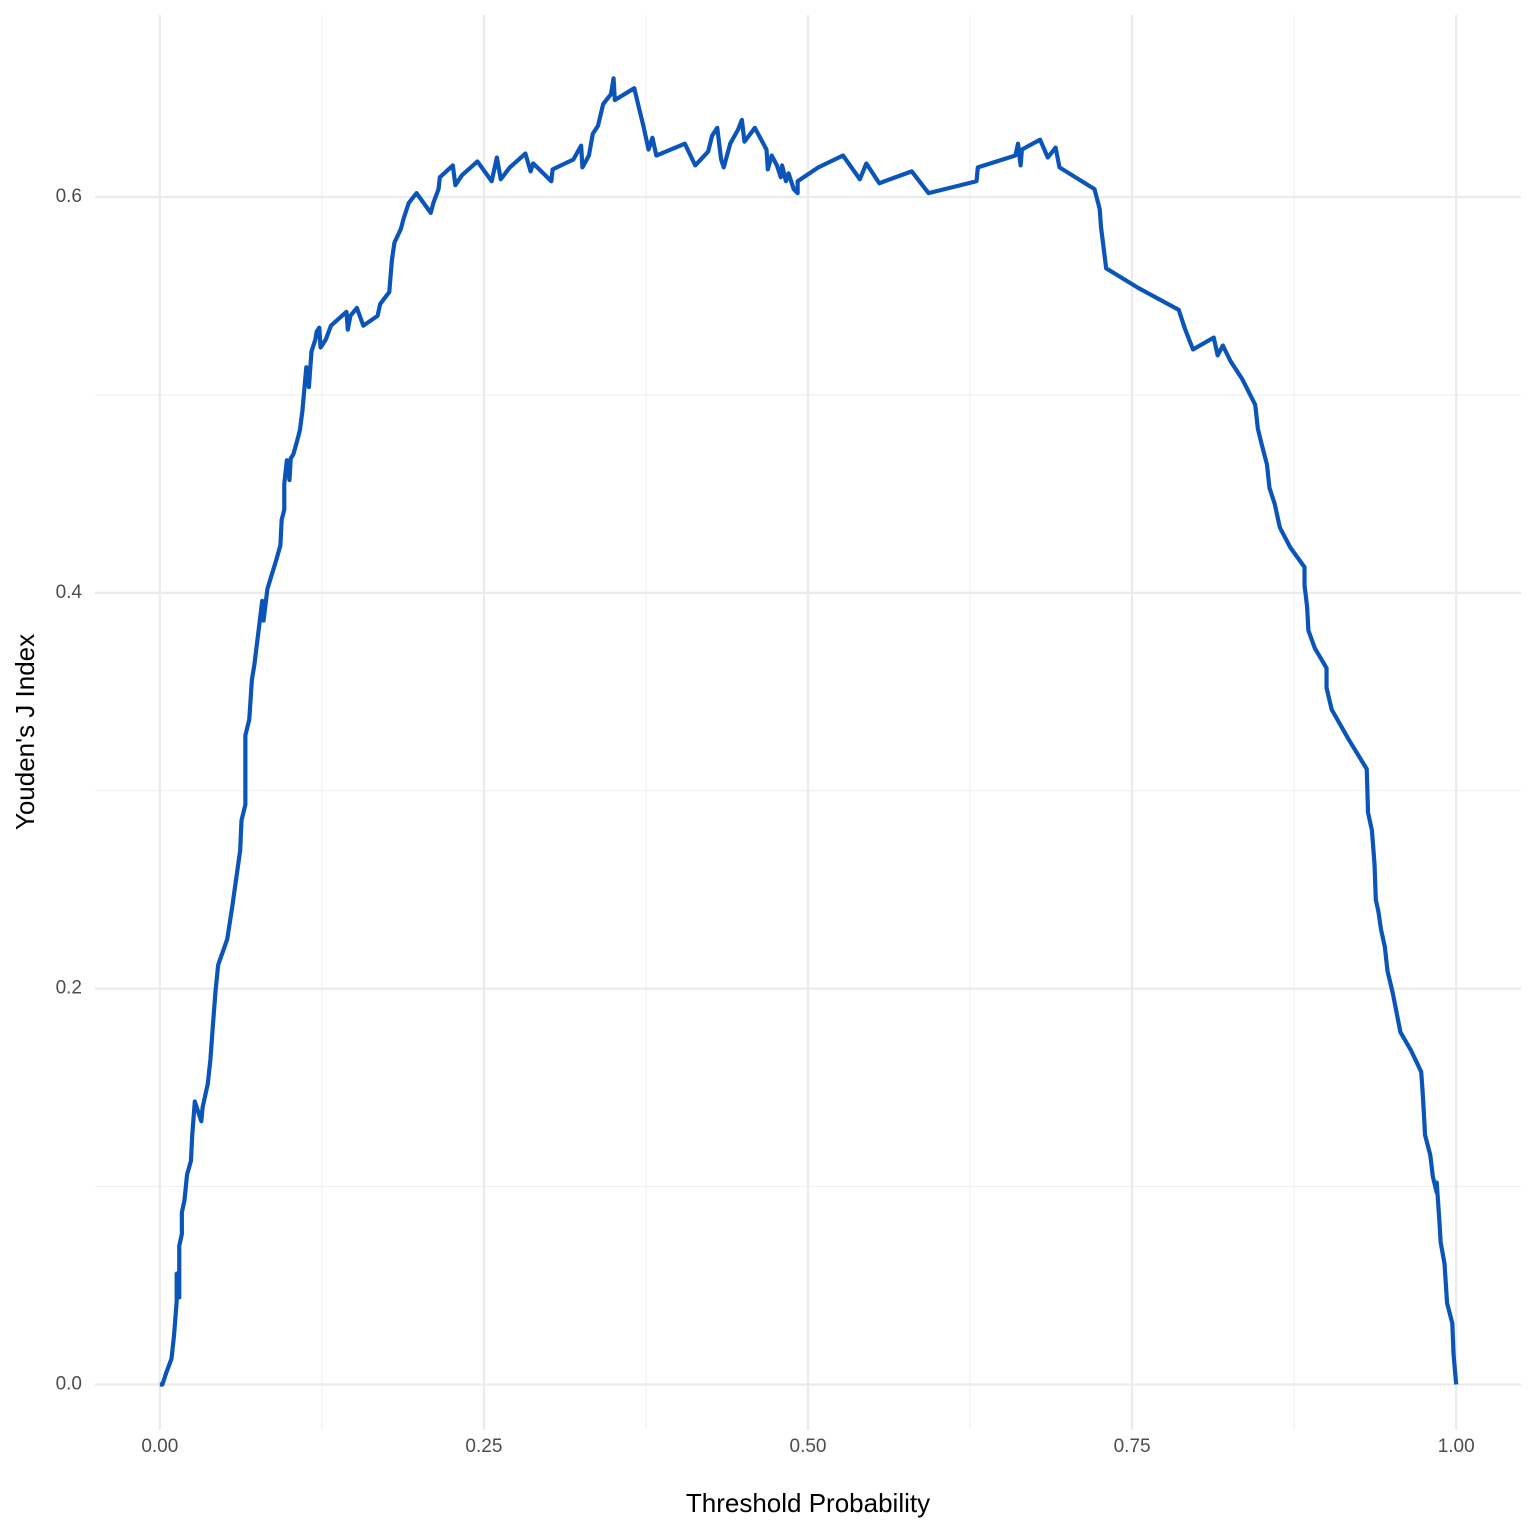  What do you see at coordinates (1132, 1446) in the screenshot?
I see `x-tick-label: 0.75` at bounding box center [1132, 1446].